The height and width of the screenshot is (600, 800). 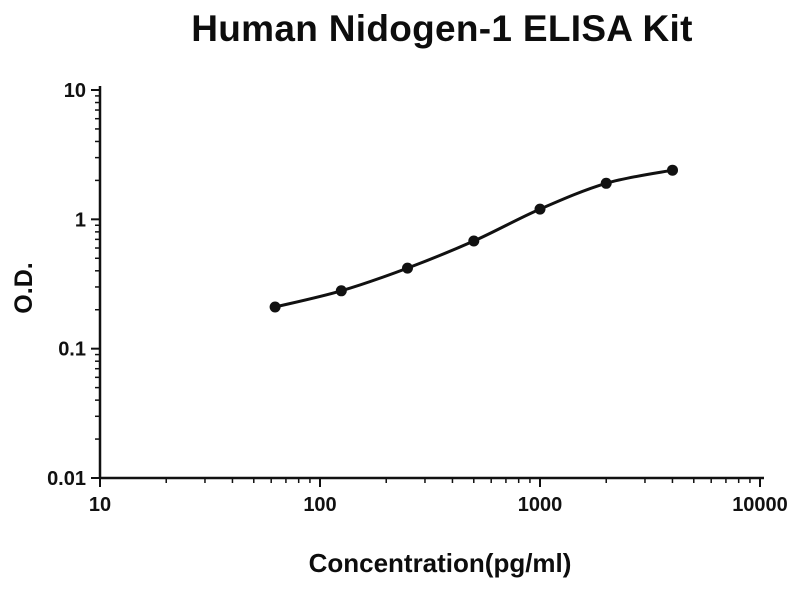 I want to click on x-axis-label: Concentration(pg/ml), so click(x=440, y=563).